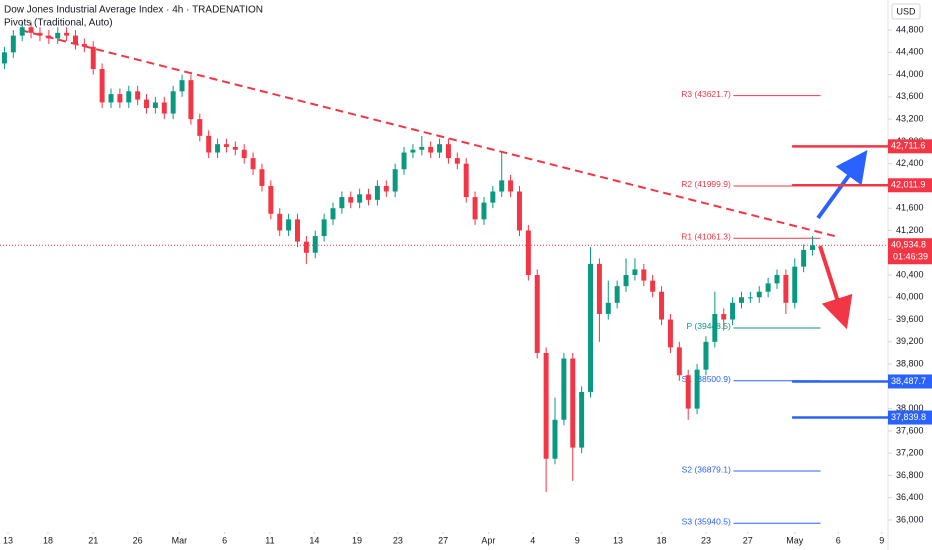 Image resolution: width=932 pixels, height=550 pixels. What do you see at coordinates (8, 540) in the screenshot?
I see `x-tick-label: 13` at bounding box center [8, 540].